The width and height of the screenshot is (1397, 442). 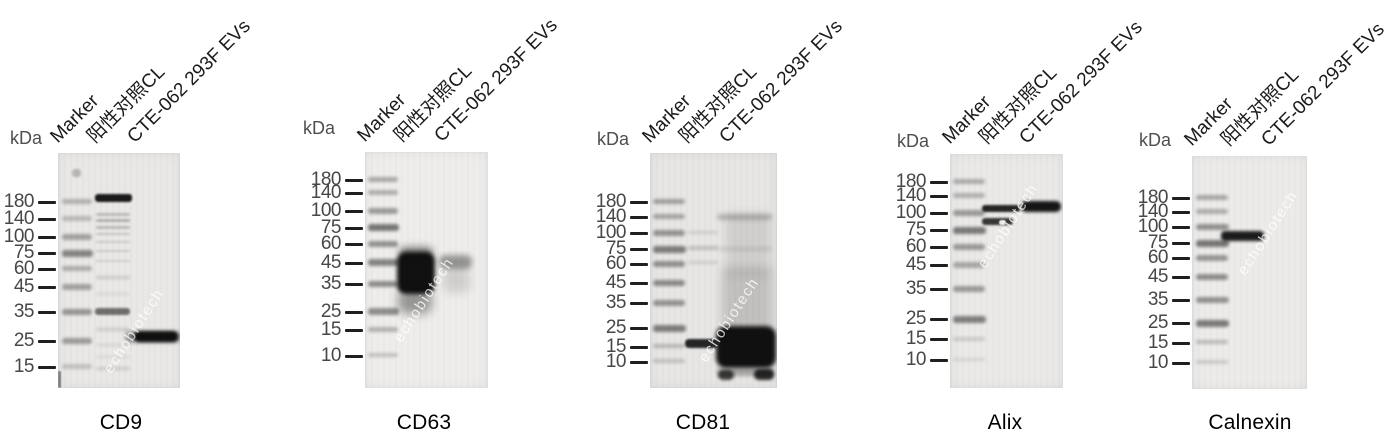 I want to click on blot-membrane-cd63: echobiotech, so click(x=426, y=270).